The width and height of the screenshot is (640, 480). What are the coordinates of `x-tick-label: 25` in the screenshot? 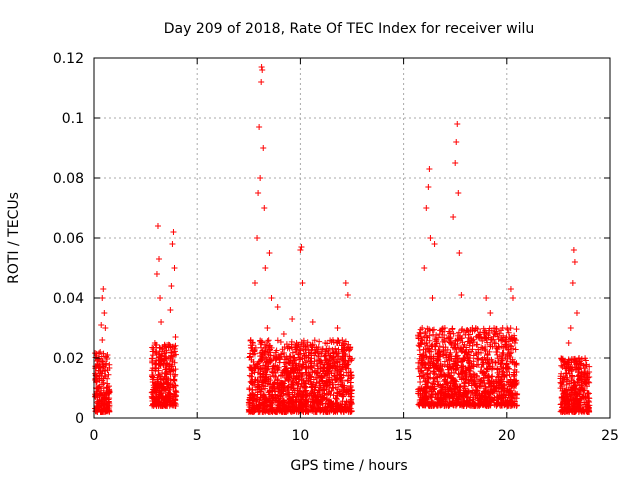 It's located at (610, 436).